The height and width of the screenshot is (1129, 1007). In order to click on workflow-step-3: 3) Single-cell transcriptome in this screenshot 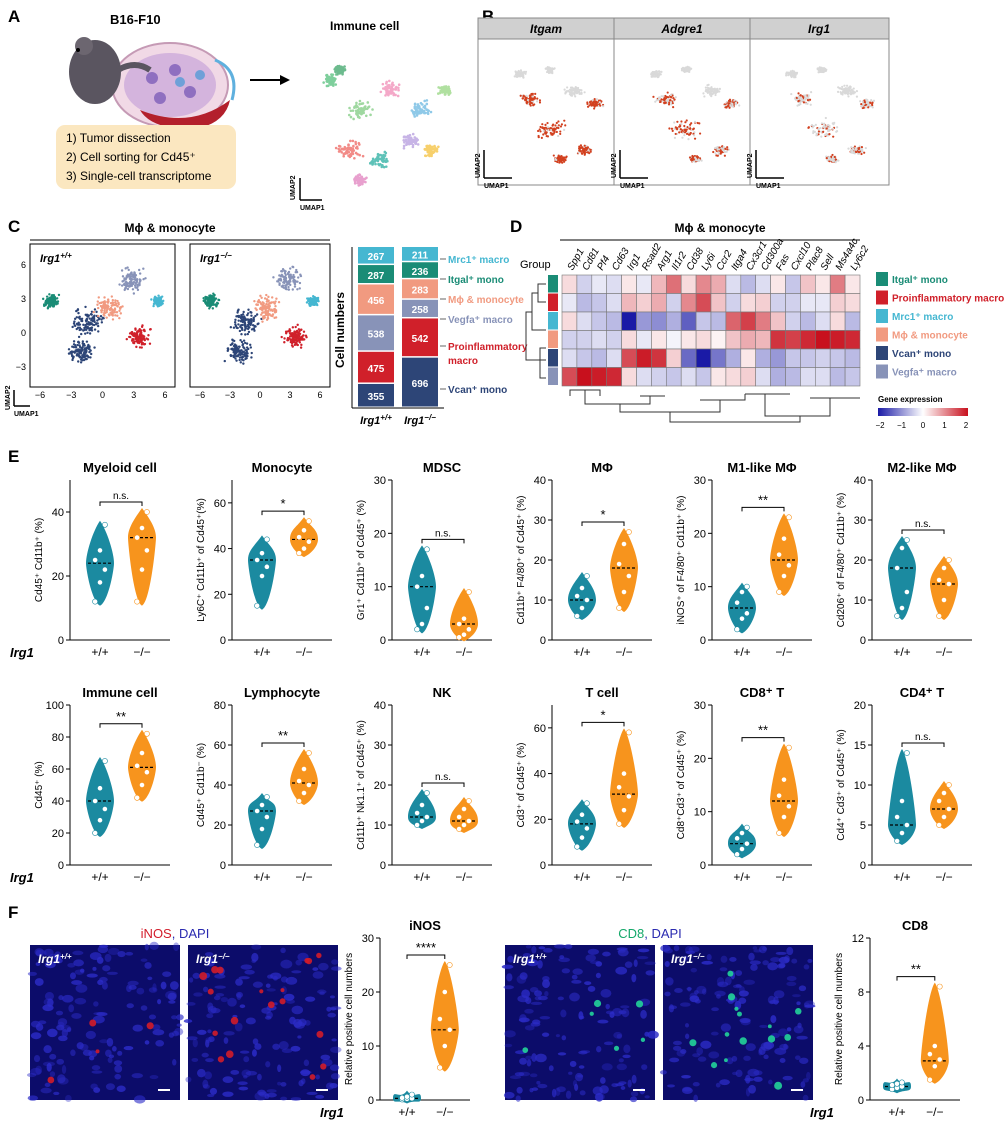, I will do `click(139, 176)`.